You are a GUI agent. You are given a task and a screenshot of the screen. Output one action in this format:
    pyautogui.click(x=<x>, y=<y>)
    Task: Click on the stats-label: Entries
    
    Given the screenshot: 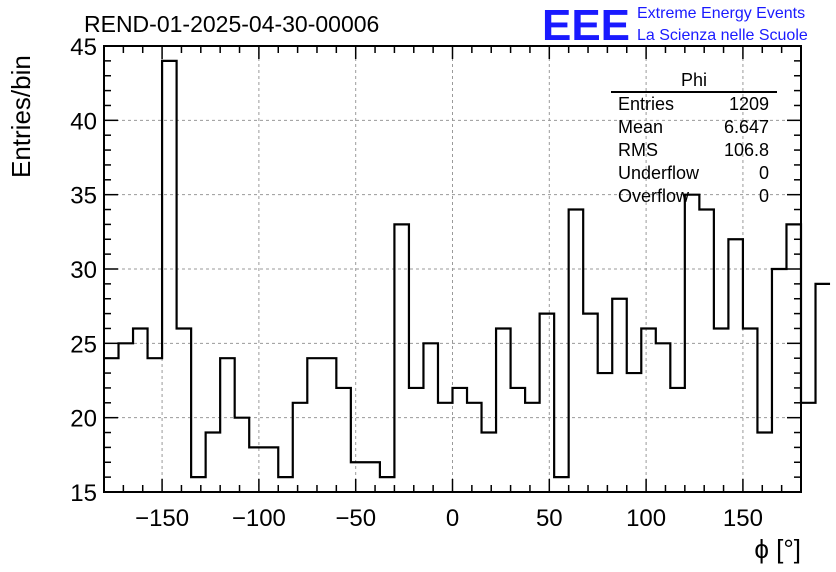 What is the action you would take?
    pyautogui.click(x=646, y=104)
    